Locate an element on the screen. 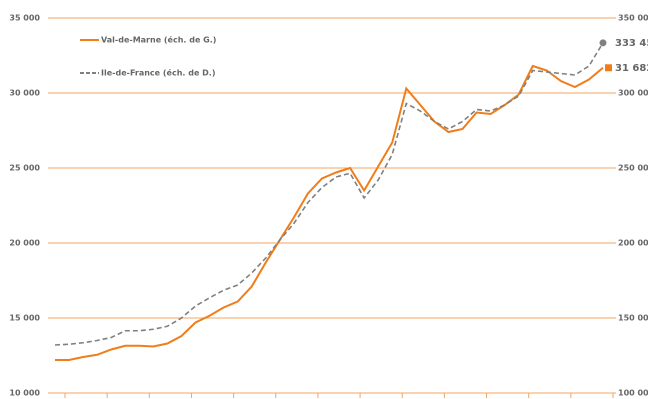  y2-tick-label: 300 000 is located at coordinates (633, 93).